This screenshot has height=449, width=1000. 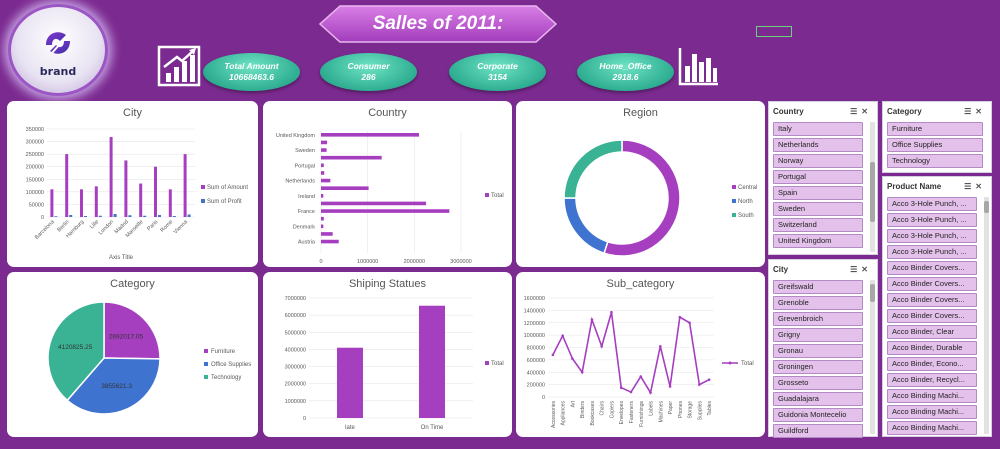 I want to click on y-tick-label: 150000, so click(x=35, y=180).